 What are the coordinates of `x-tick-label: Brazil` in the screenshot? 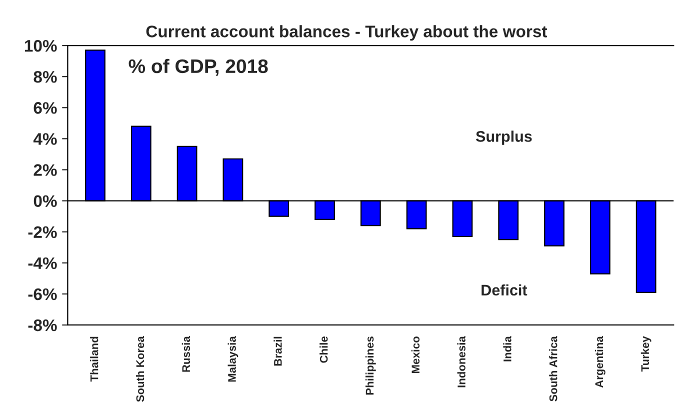 It's located at (278, 351).